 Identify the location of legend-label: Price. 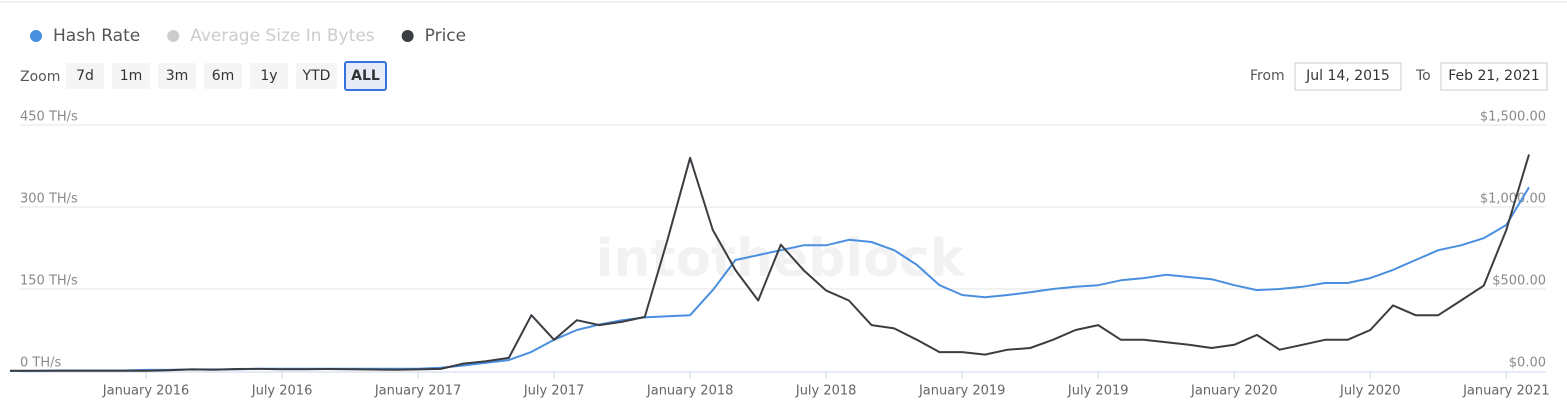
(445, 36).